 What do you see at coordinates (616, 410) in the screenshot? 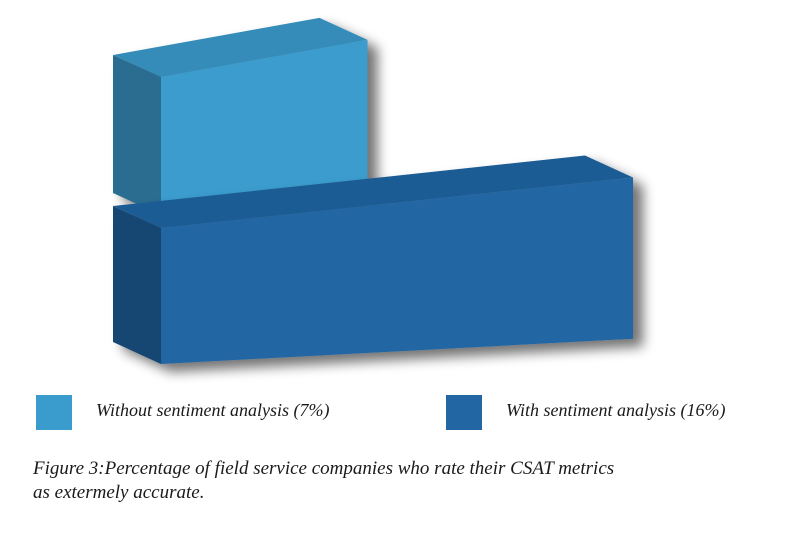
I see `legend-label-with-sentiment: With sentiment analysis (16%)` at bounding box center [616, 410].